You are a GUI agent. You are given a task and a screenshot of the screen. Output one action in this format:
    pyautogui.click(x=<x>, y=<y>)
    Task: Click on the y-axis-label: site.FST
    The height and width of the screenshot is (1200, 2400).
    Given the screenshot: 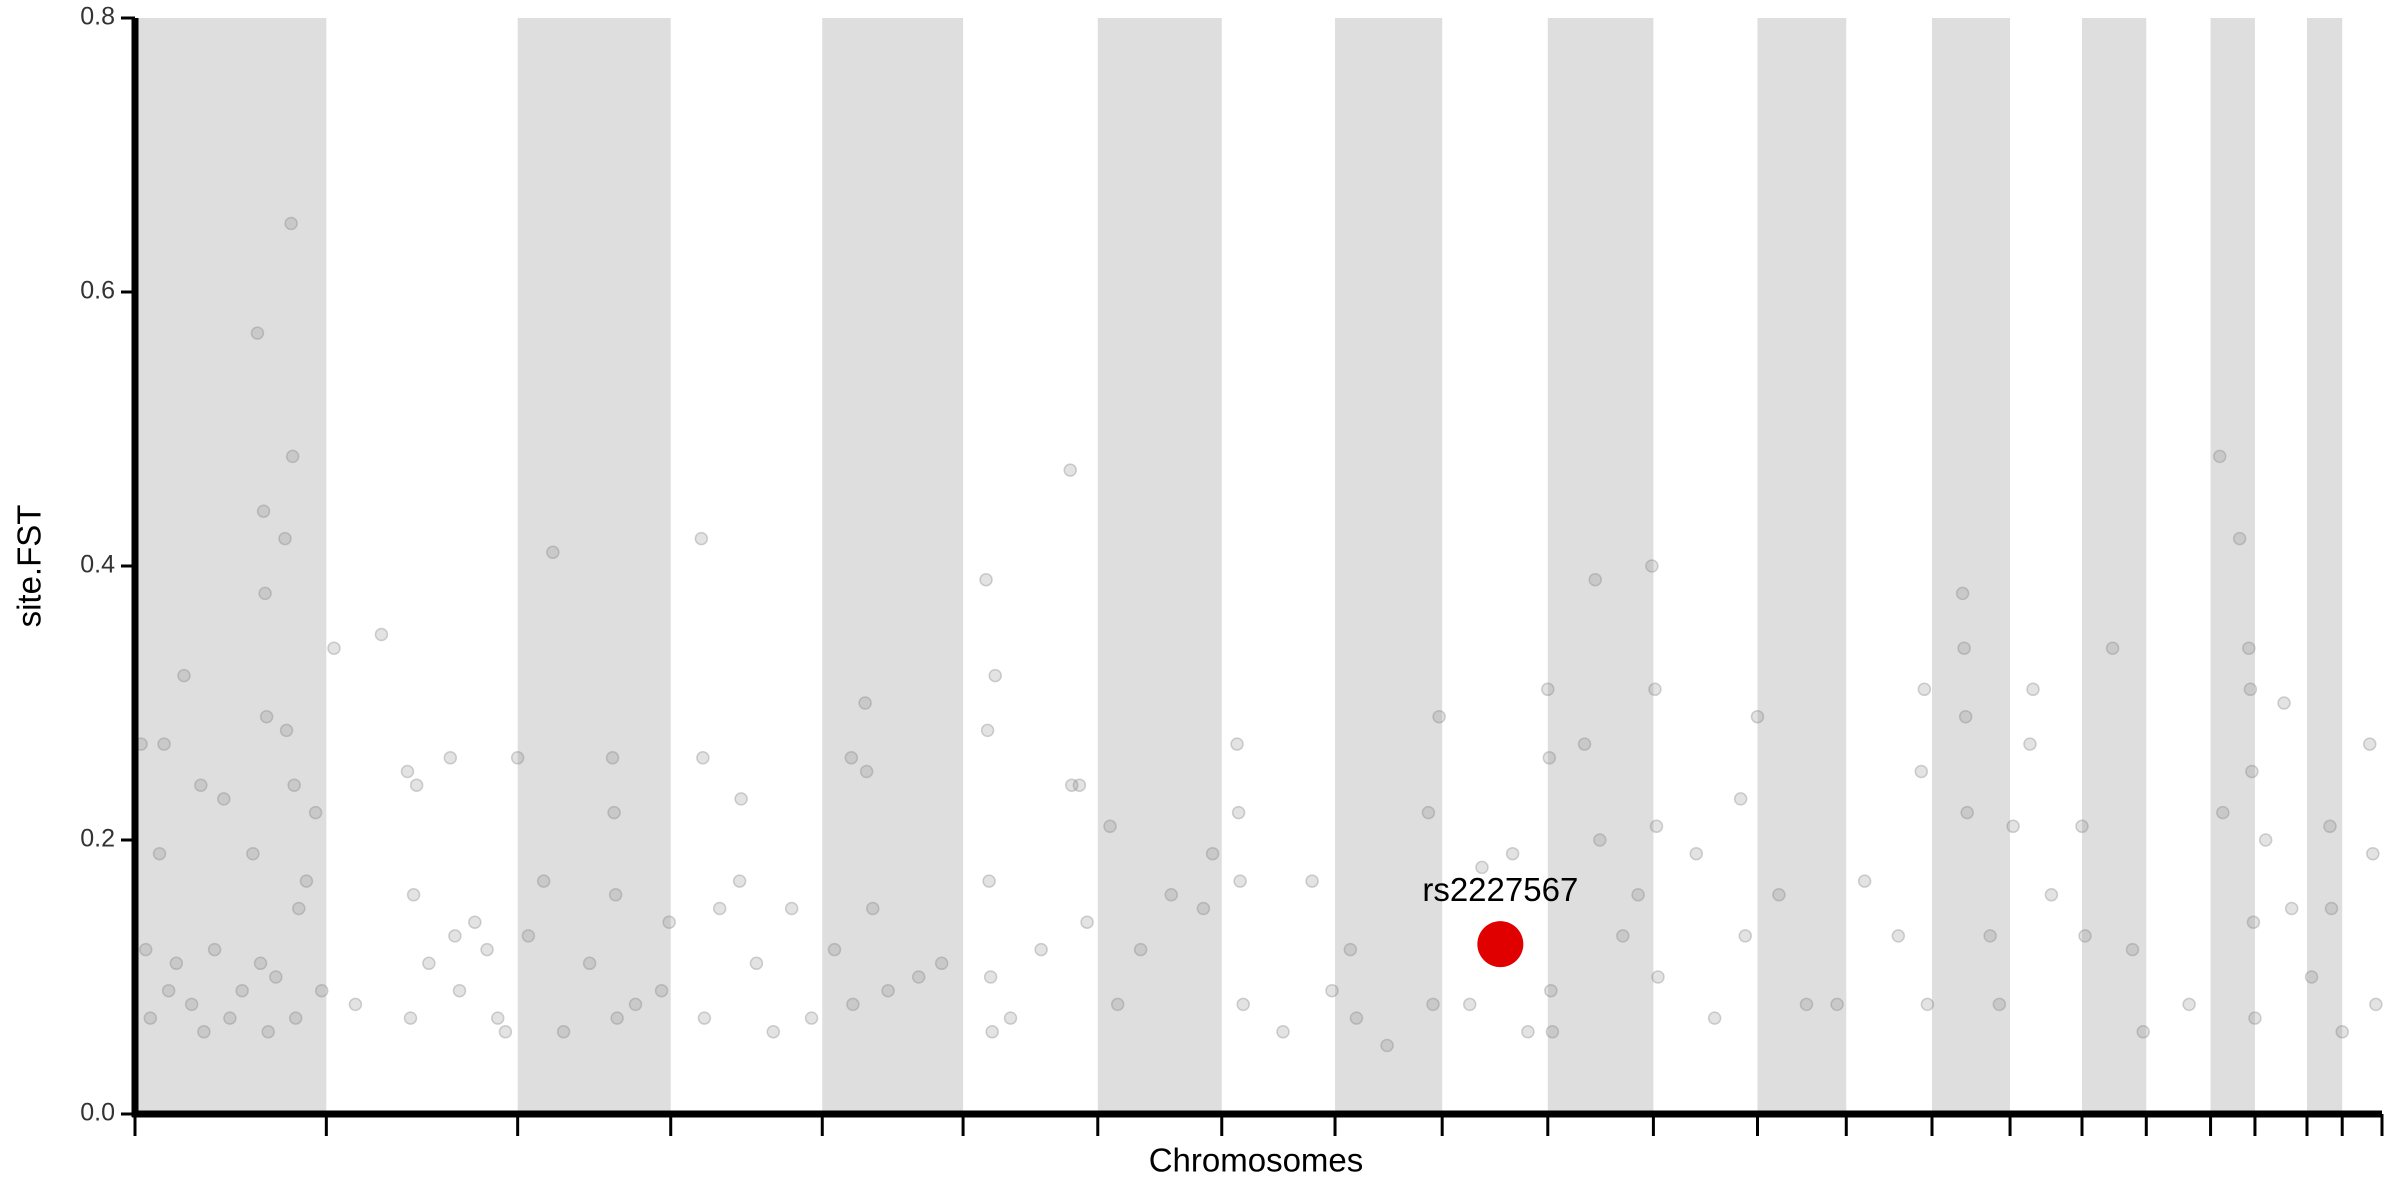 What is the action you would take?
    pyautogui.click(x=29, y=566)
    